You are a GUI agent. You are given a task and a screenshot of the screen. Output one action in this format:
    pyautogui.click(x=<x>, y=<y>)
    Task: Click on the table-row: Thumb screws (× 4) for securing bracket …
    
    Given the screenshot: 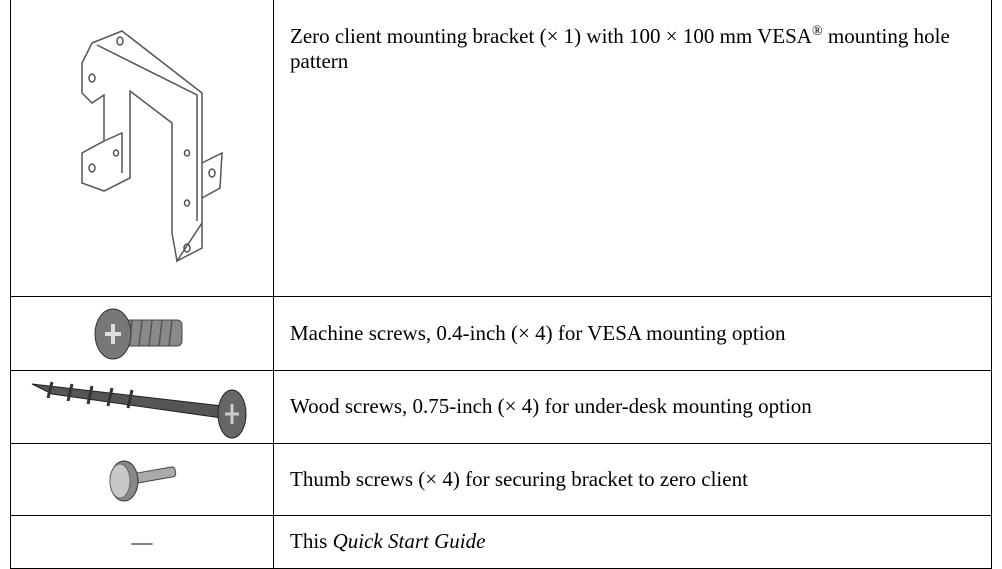 What is the action you would take?
    pyautogui.click(x=501, y=479)
    